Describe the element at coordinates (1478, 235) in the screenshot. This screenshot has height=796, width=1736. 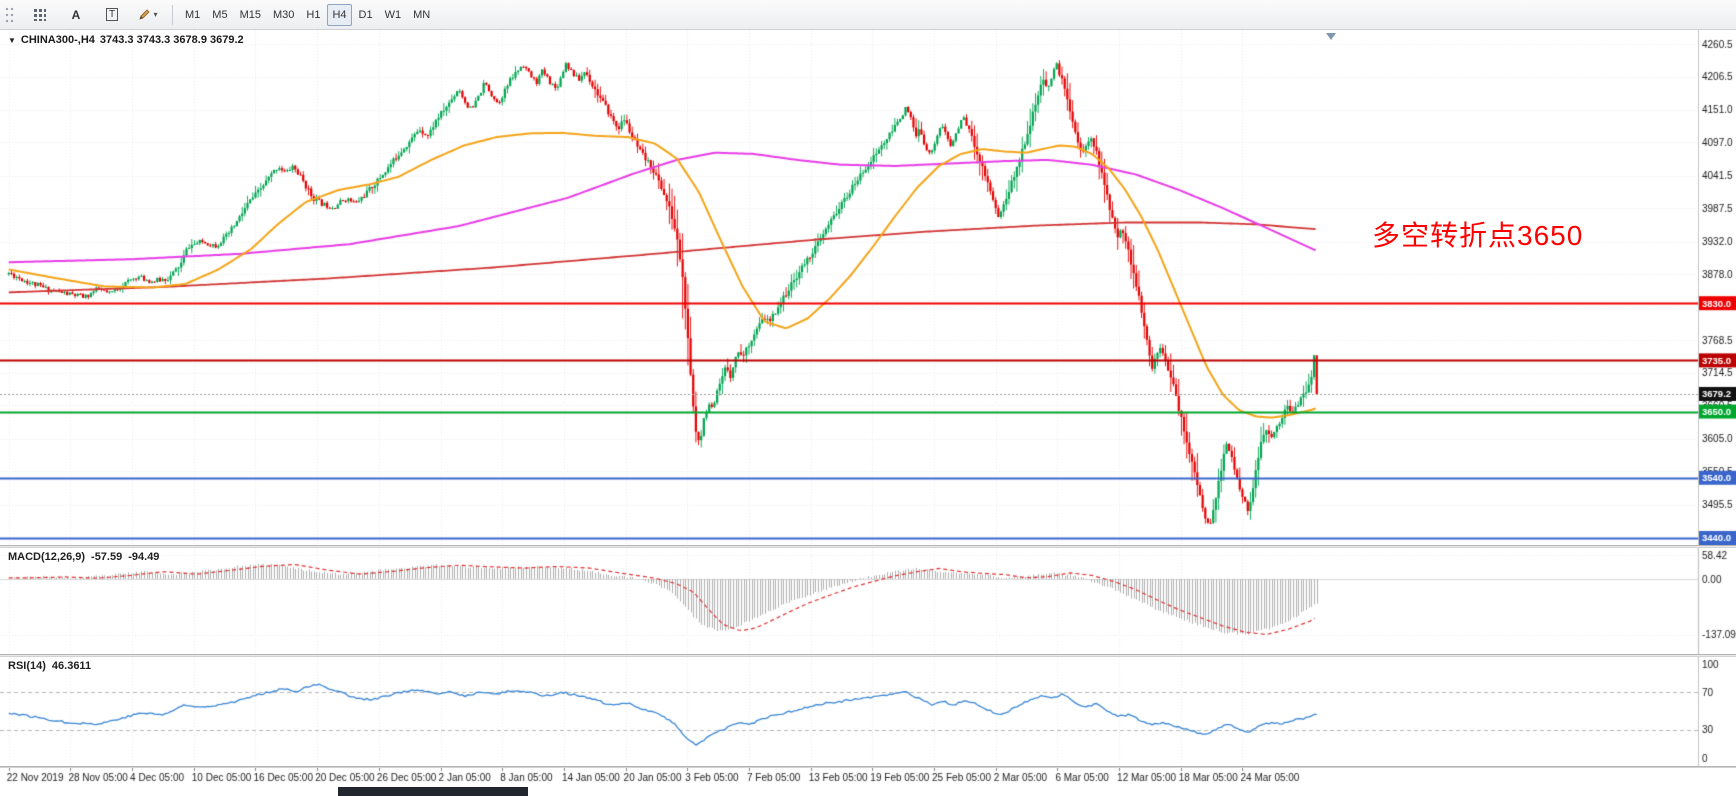
I see `chart-annotation-text: 多空转折点3650` at that location.